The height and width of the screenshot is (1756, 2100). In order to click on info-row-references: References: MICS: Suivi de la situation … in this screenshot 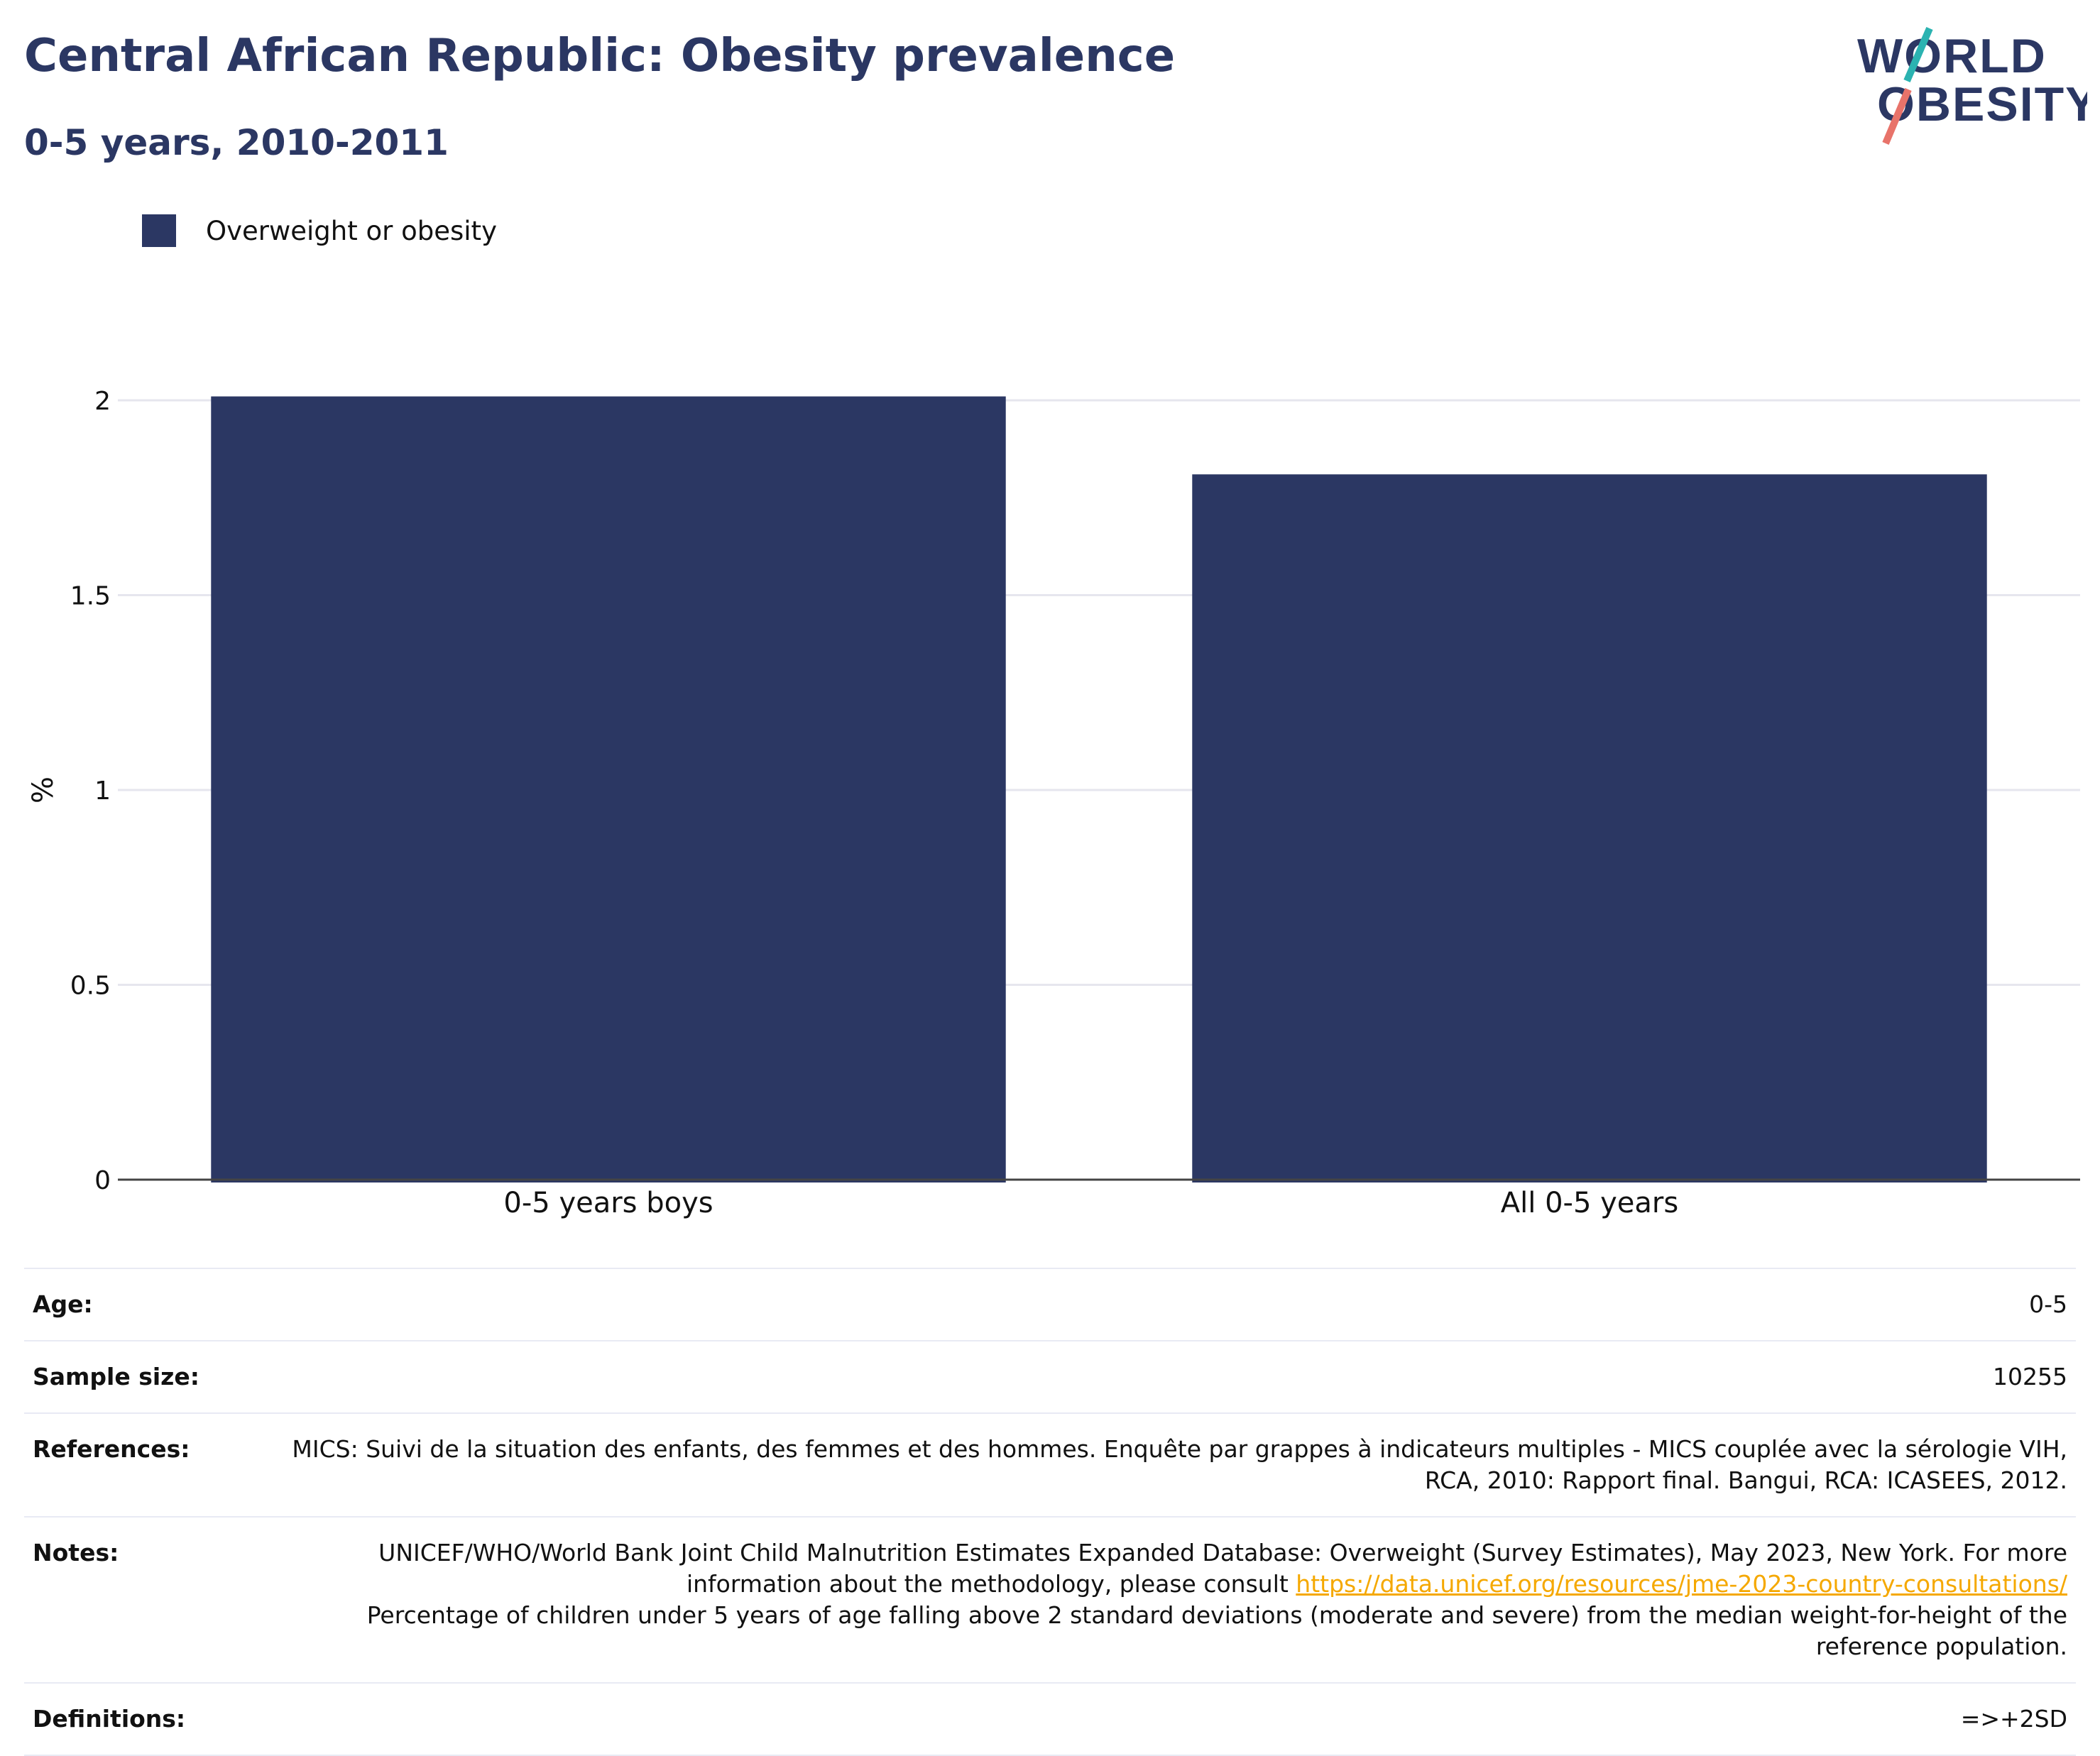, I will do `click(1050, 1464)`.